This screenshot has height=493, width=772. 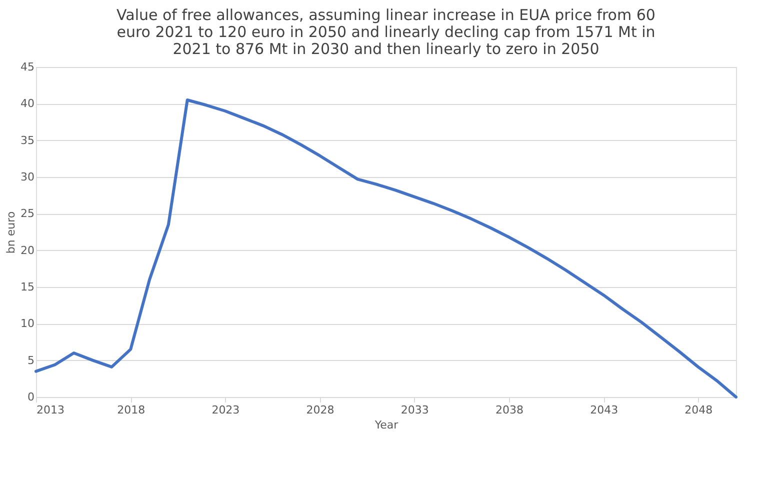 I want to click on x-tick-label: 2018, so click(x=131, y=410).